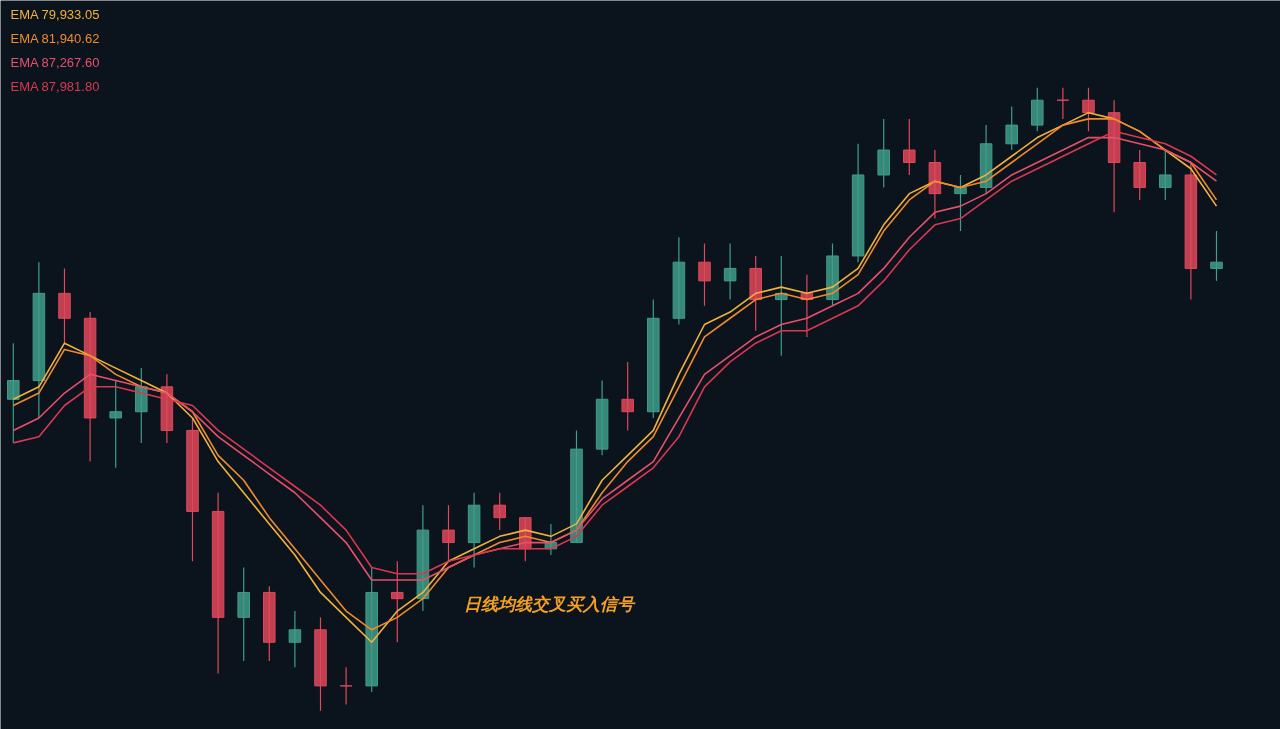  What do you see at coordinates (549, 603) in the screenshot?
I see `annotation: 日线均线交叉买入信号` at bounding box center [549, 603].